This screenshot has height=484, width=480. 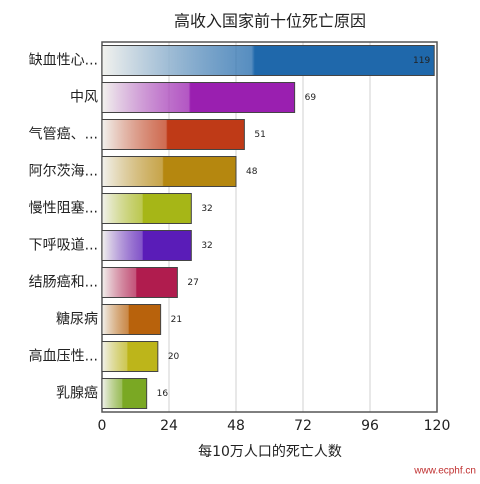 I want to click on value-label: 119, so click(x=421, y=61).